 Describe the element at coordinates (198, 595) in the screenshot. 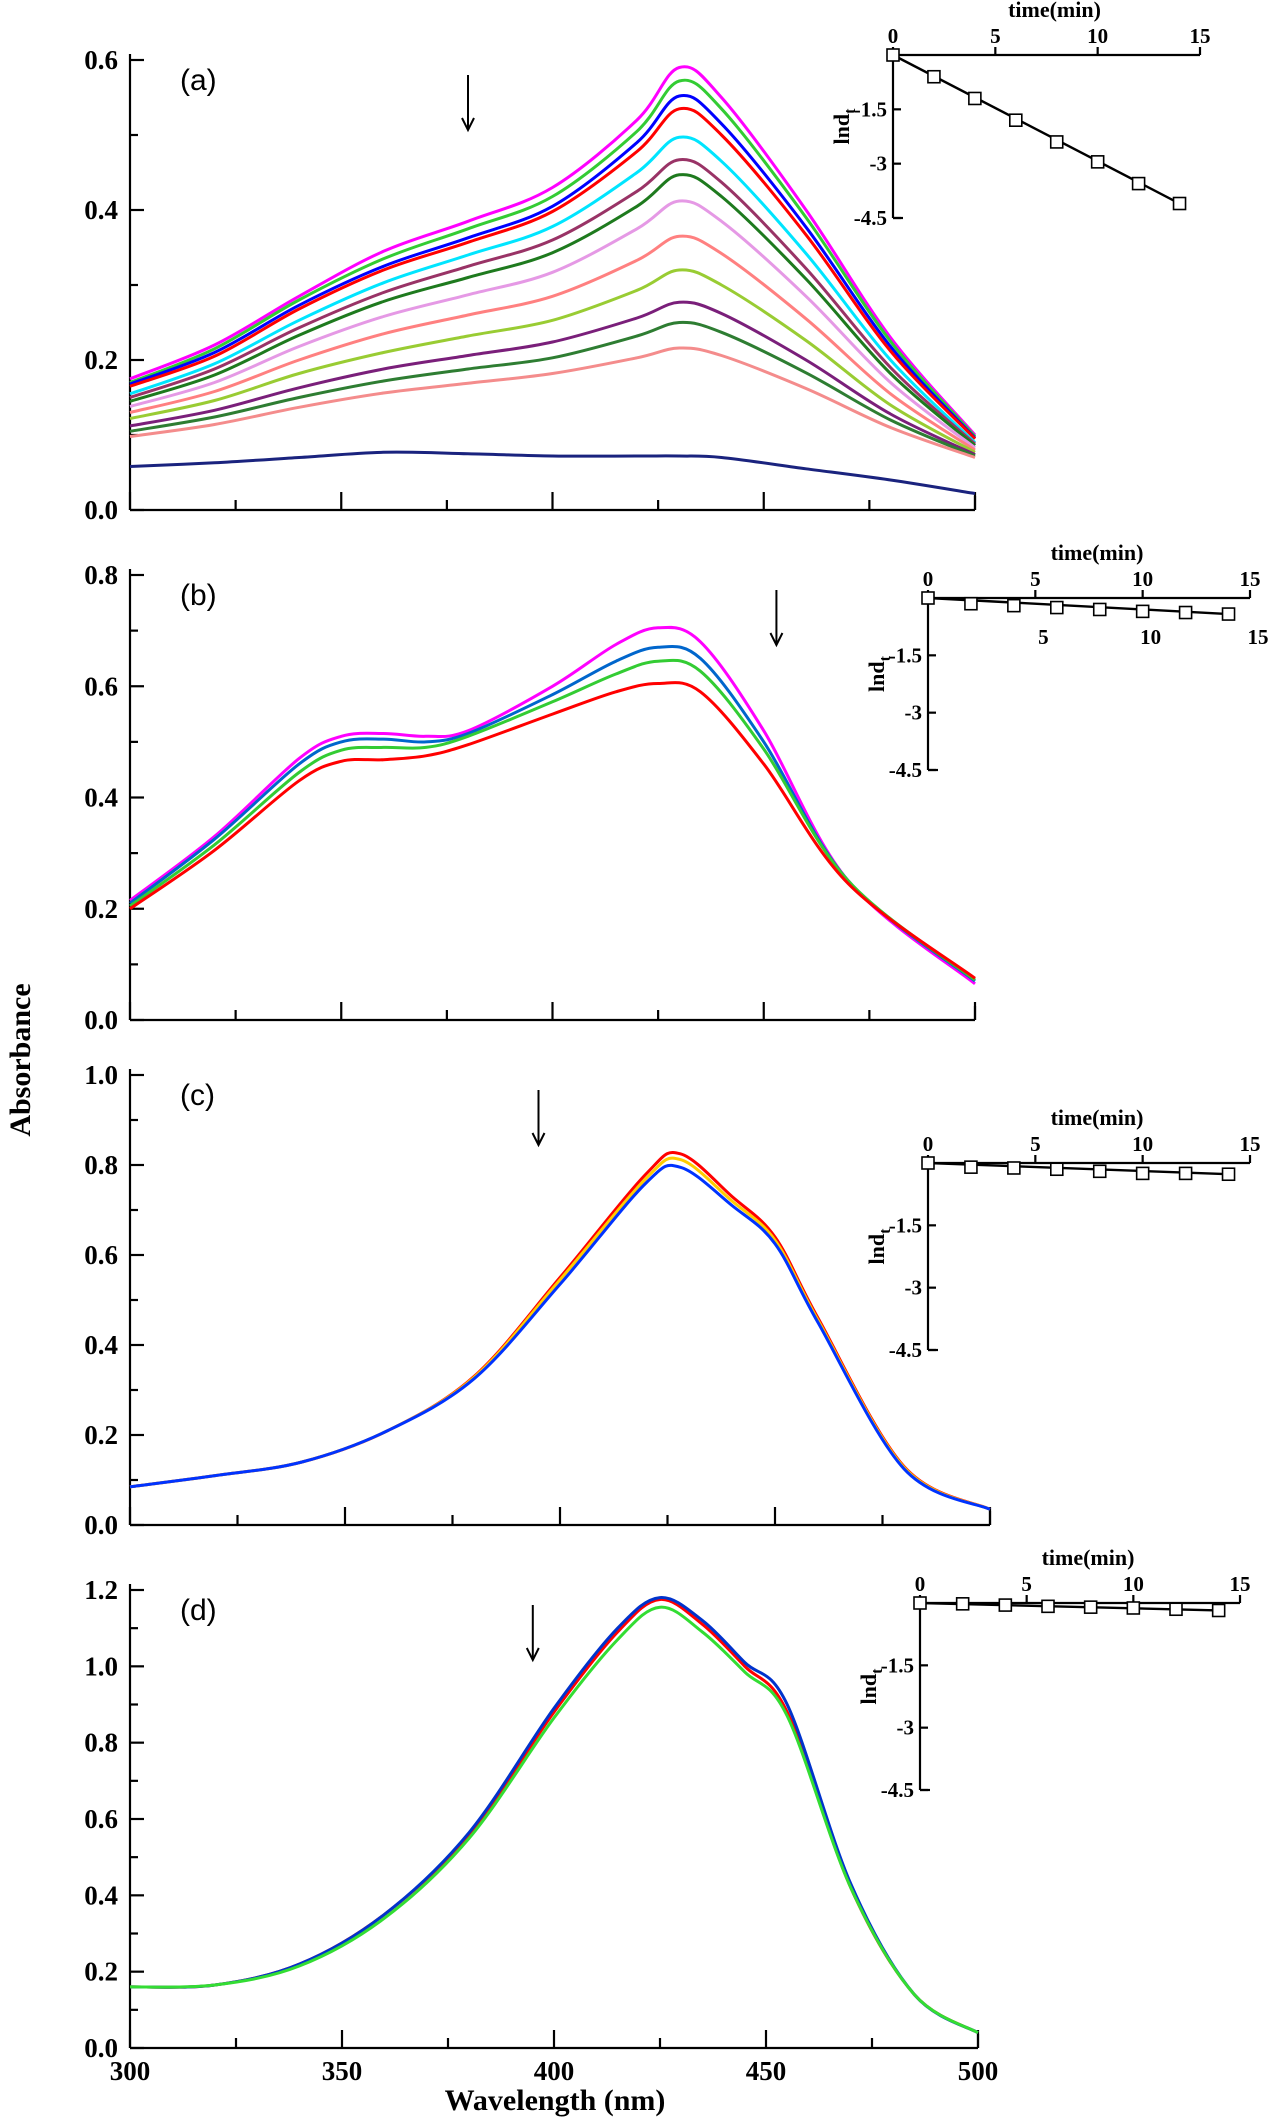

I see `panel-label: (b)` at that location.